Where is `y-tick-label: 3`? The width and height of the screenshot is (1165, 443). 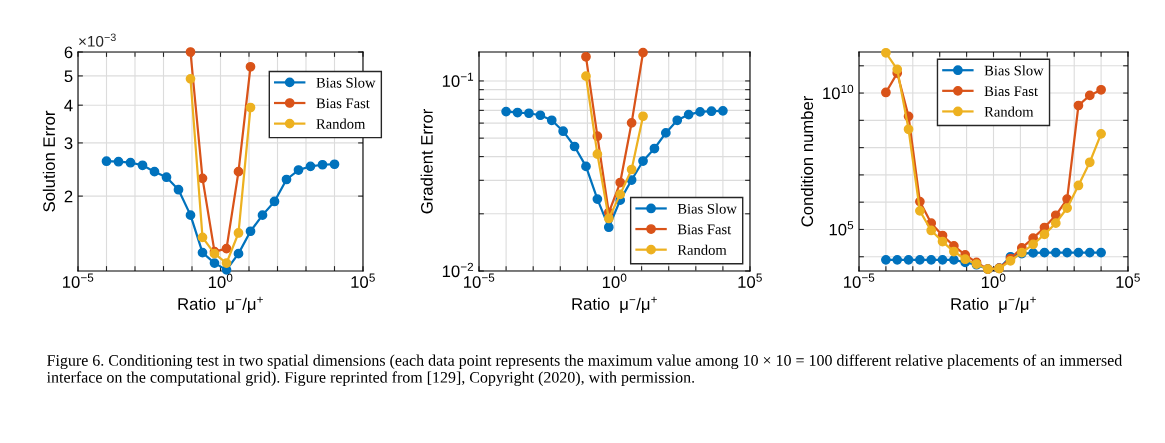
y-tick-label: 3 is located at coordinates (68, 143).